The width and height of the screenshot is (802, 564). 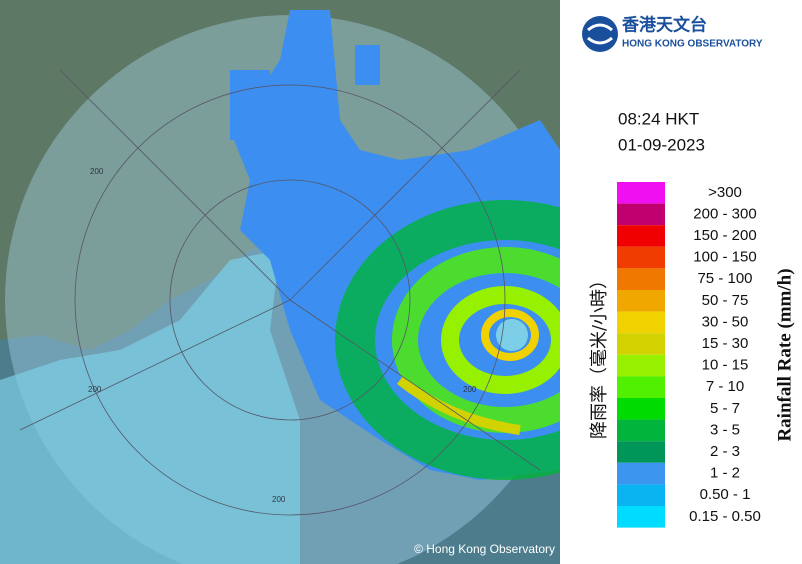 I want to click on legend-label: 15 - 30, so click(x=725, y=343).